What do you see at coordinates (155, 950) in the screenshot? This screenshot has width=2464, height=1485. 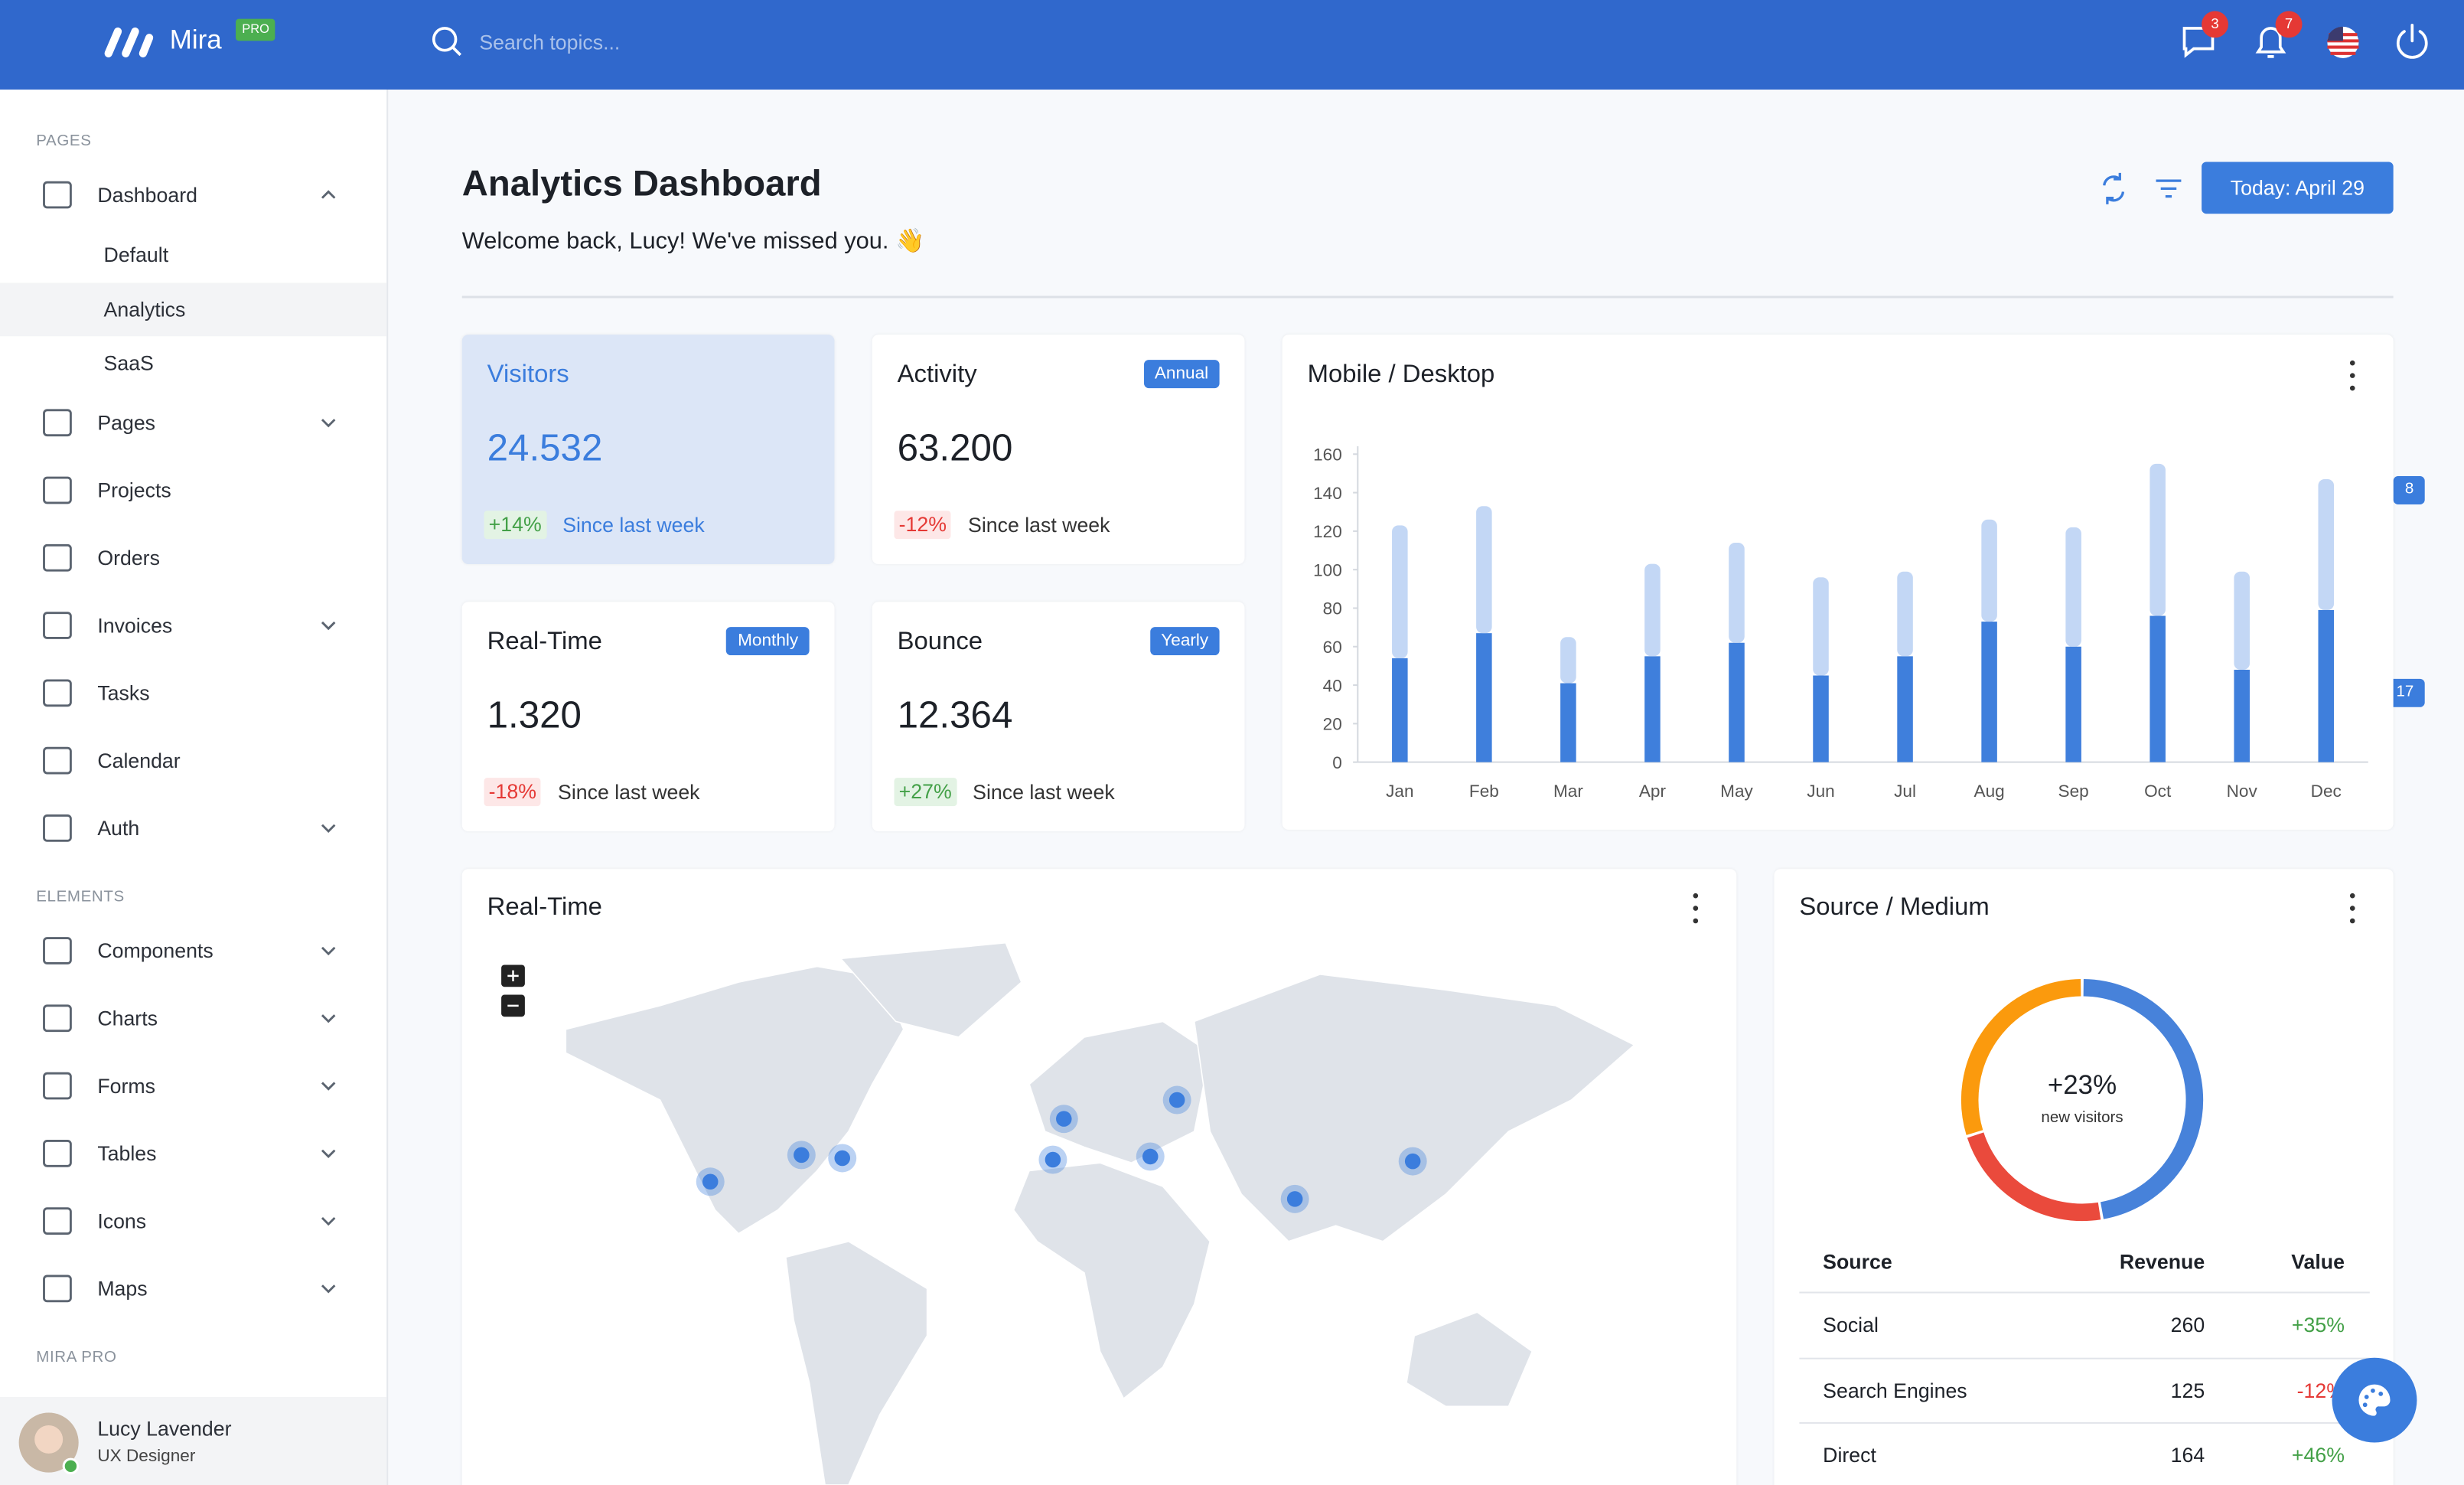 I see `nav-item: Components` at bounding box center [155, 950].